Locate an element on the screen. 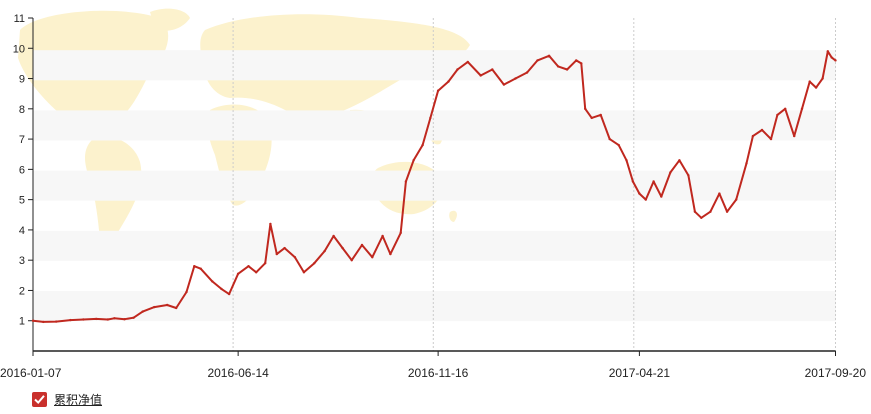 This screenshot has width=871, height=414. y-tick-label: 8 is located at coordinates (22, 110).